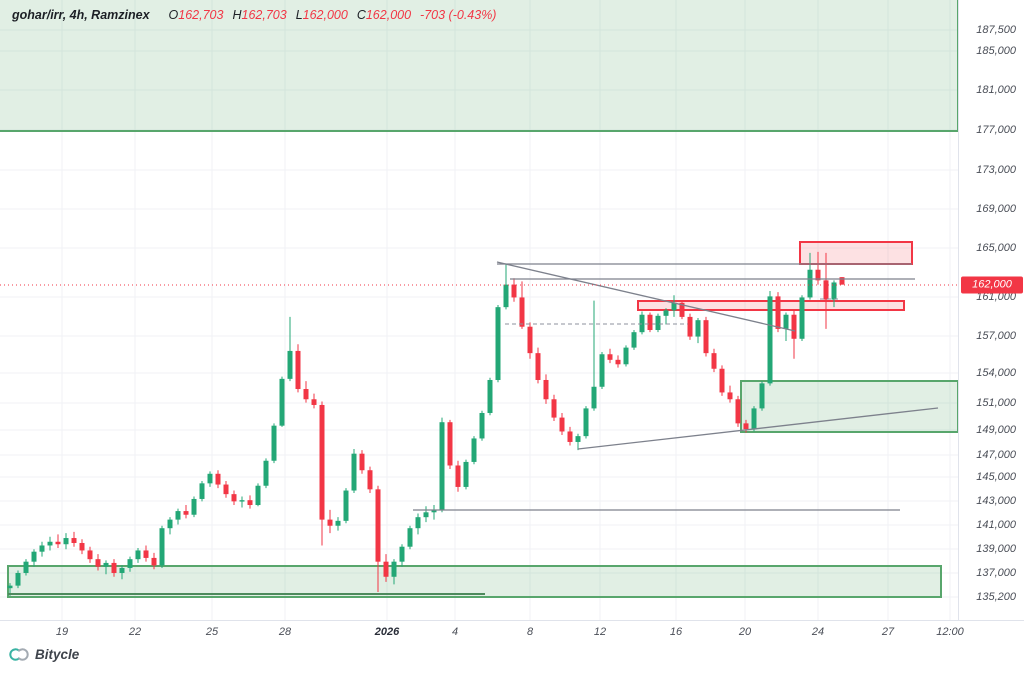 Image resolution: width=1024 pixels, height=673 pixels. Describe the element at coordinates (57, 654) in the screenshot. I see `brand-name: Bitycle` at that location.